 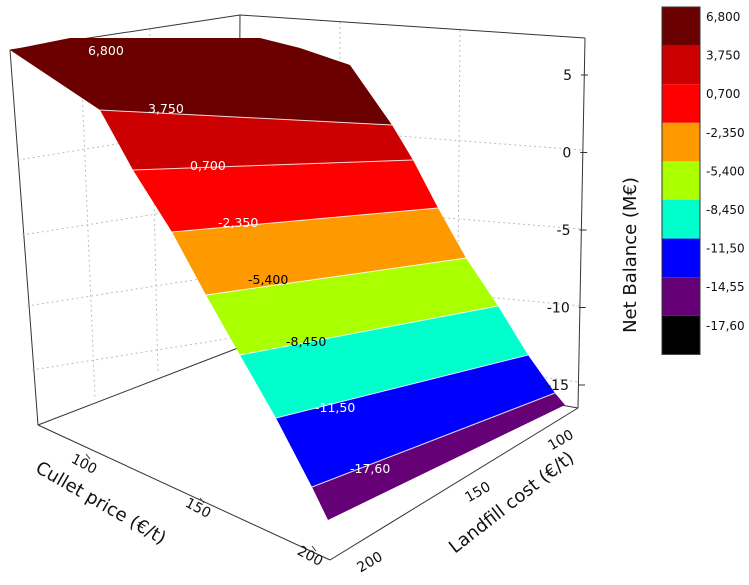 What do you see at coordinates (268, 279) in the screenshot?
I see `contour-label: -5,400` at bounding box center [268, 279].